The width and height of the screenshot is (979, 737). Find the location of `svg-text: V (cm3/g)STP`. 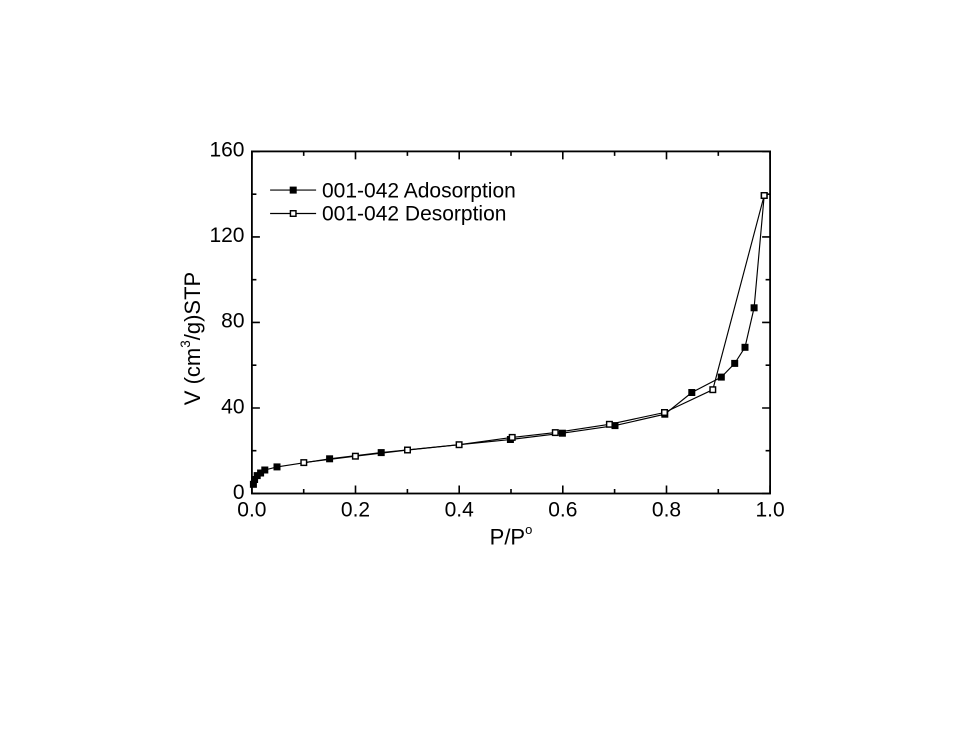

svg-text: V (cm3/g)STP is located at coordinates (191, 338).